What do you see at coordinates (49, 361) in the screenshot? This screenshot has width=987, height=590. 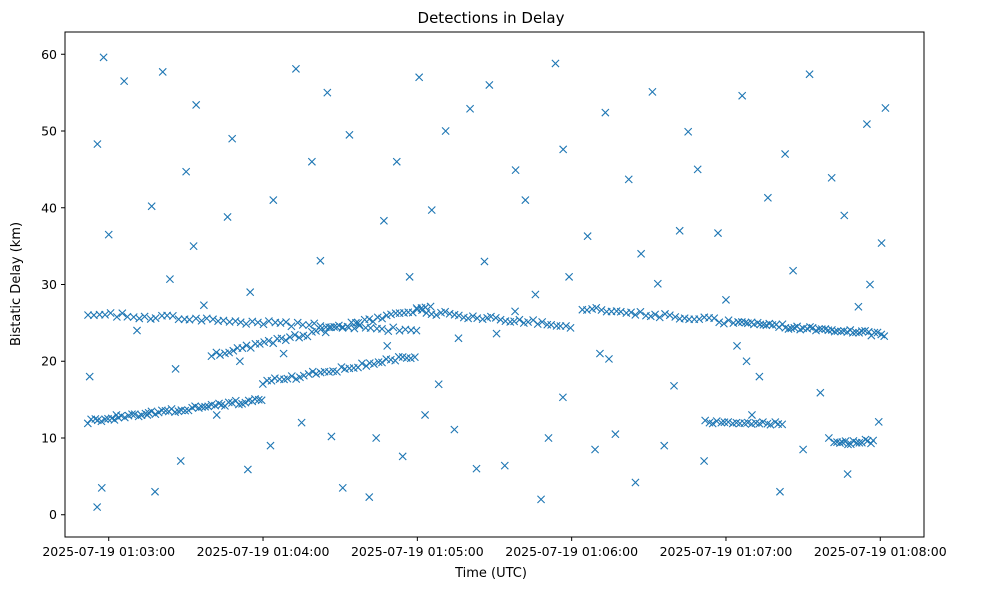 I see `y-tick-label: 20` at bounding box center [49, 361].